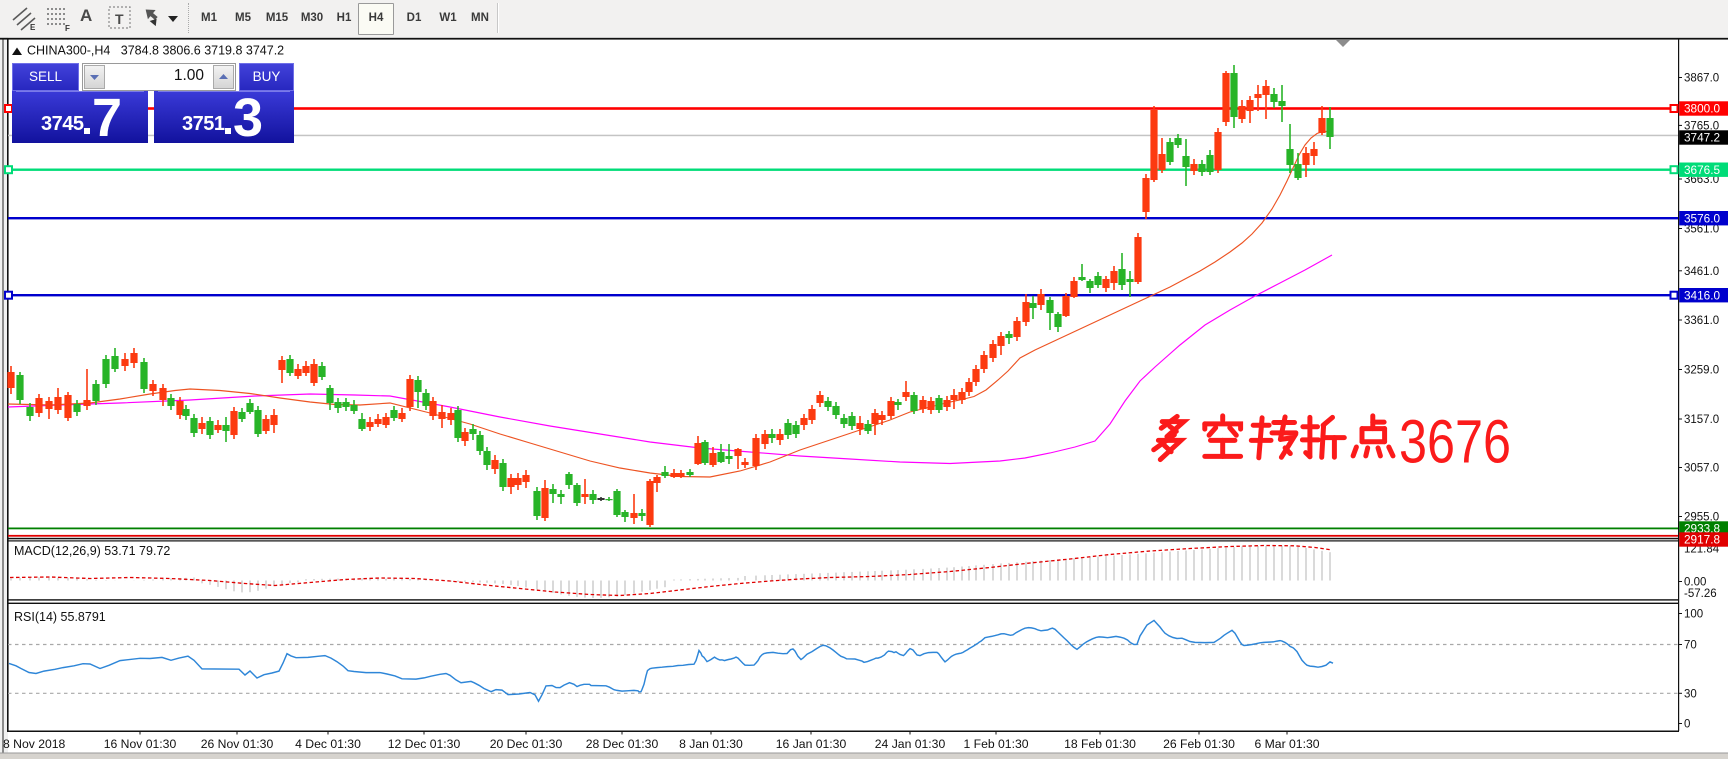  What do you see at coordinates (1701, 321) in the screenshot?
I see `svg-text: 3361.0` at bounding box center [1701, 321].